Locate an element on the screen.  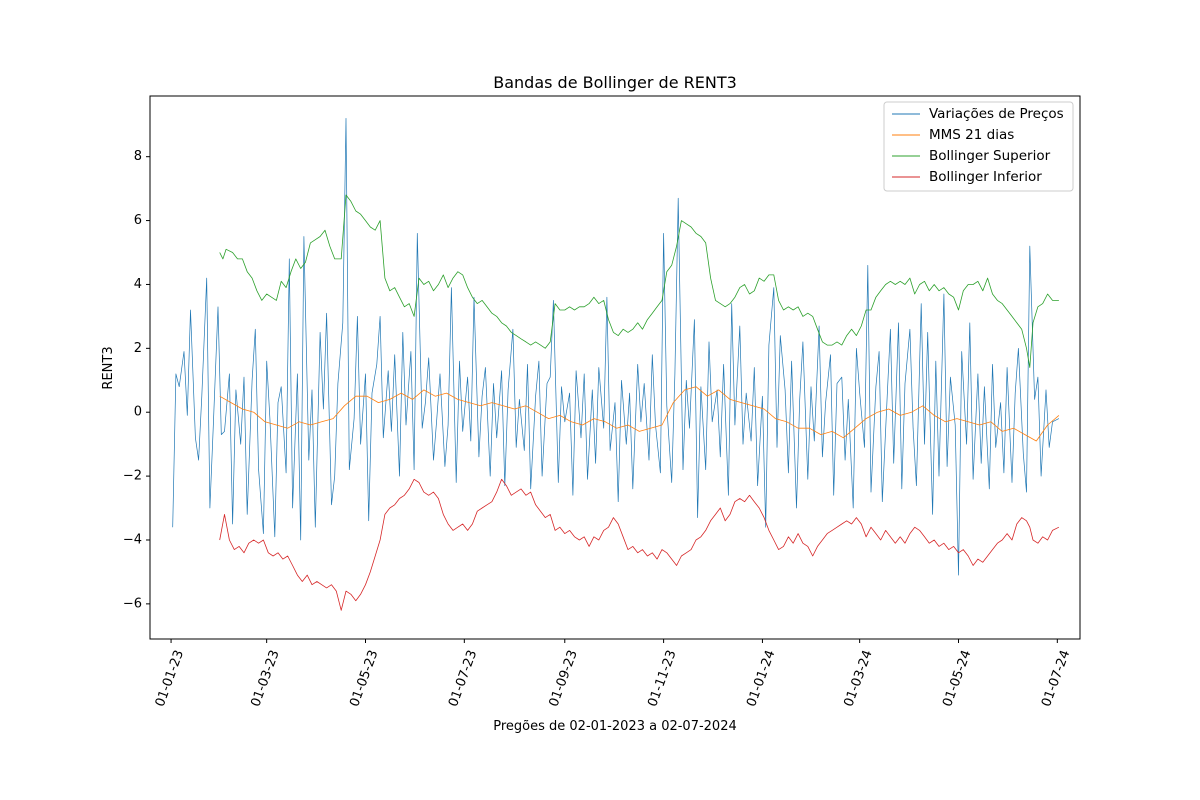
x-axis-title: Pregões de 02-01-2023 a 02-07-2024 is located at coordinates (615, 726).